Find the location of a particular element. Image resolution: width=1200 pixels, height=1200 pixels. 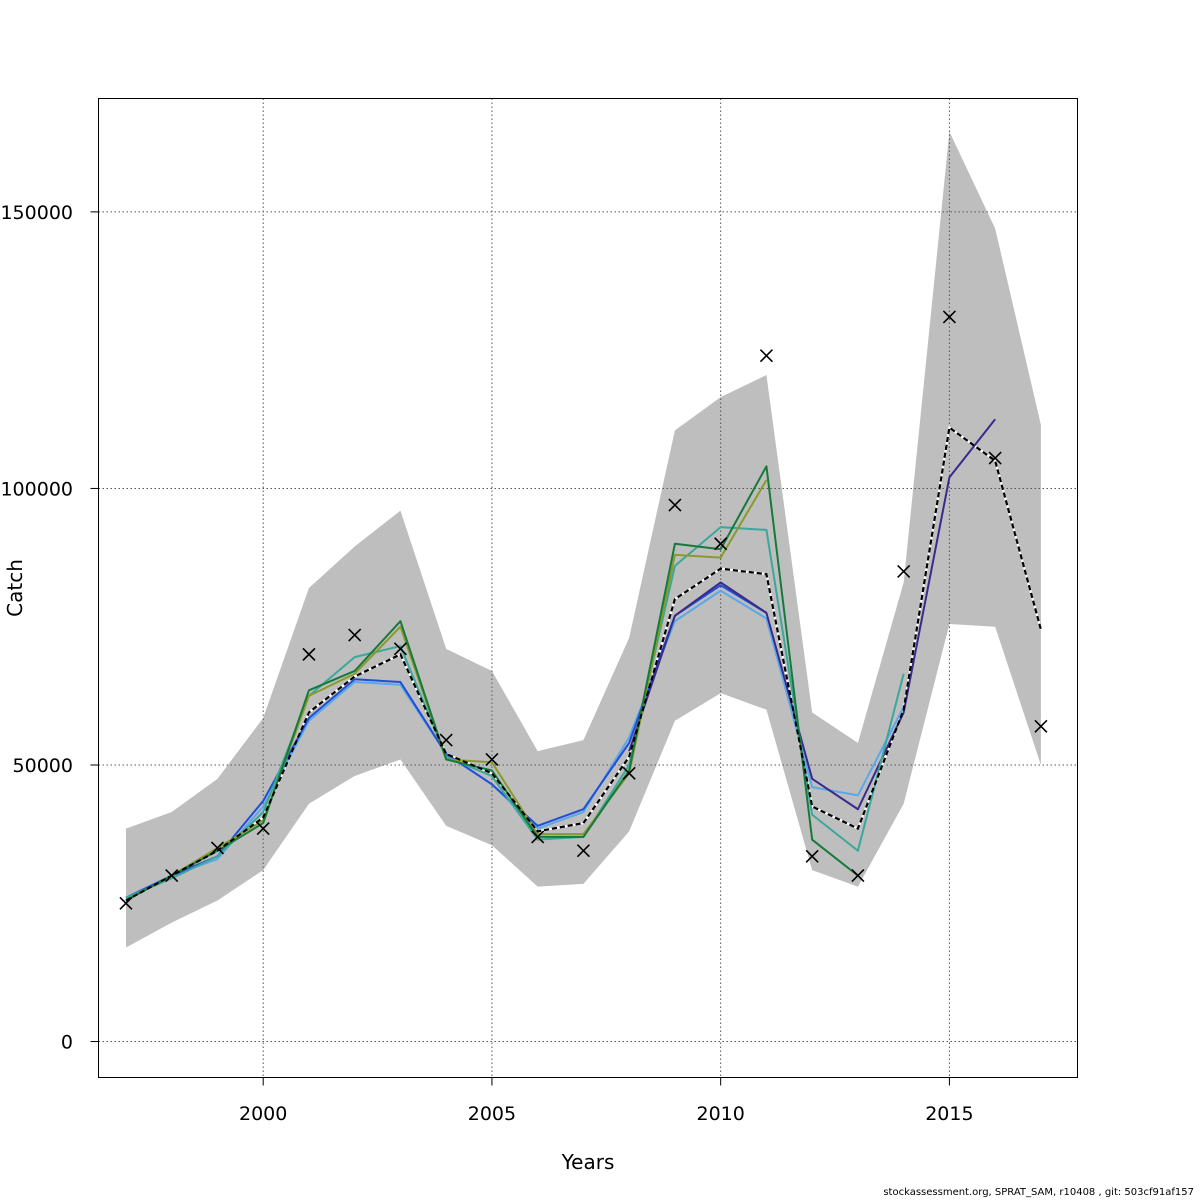

observation-point-2003 is located at coordinates (400, 649).